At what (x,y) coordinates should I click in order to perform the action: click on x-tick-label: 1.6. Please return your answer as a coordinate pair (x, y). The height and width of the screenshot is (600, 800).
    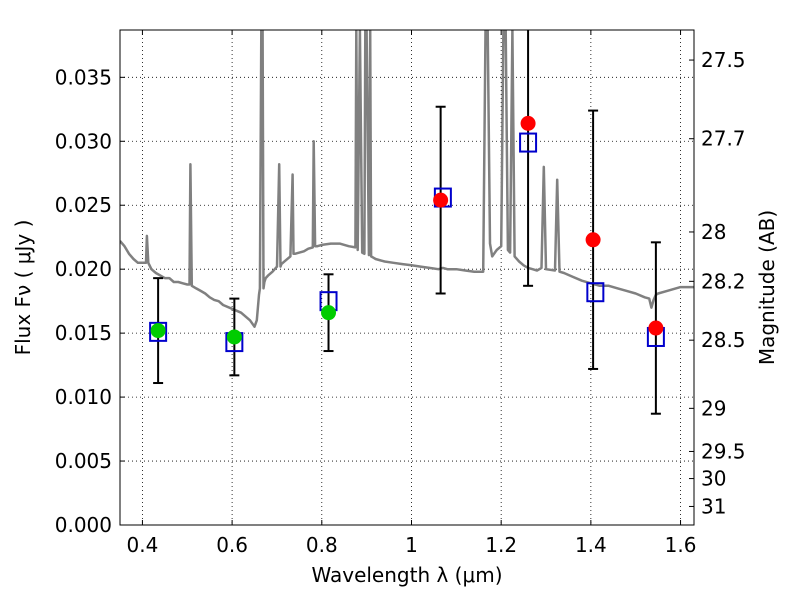
    Looking at the image, I should click on (681, 545).